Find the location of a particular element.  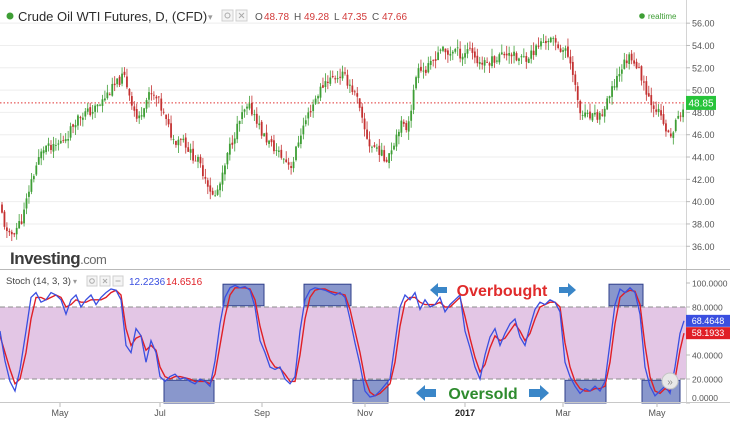

scroll-to-latest-icon: » is located at coordinates (670, 381).